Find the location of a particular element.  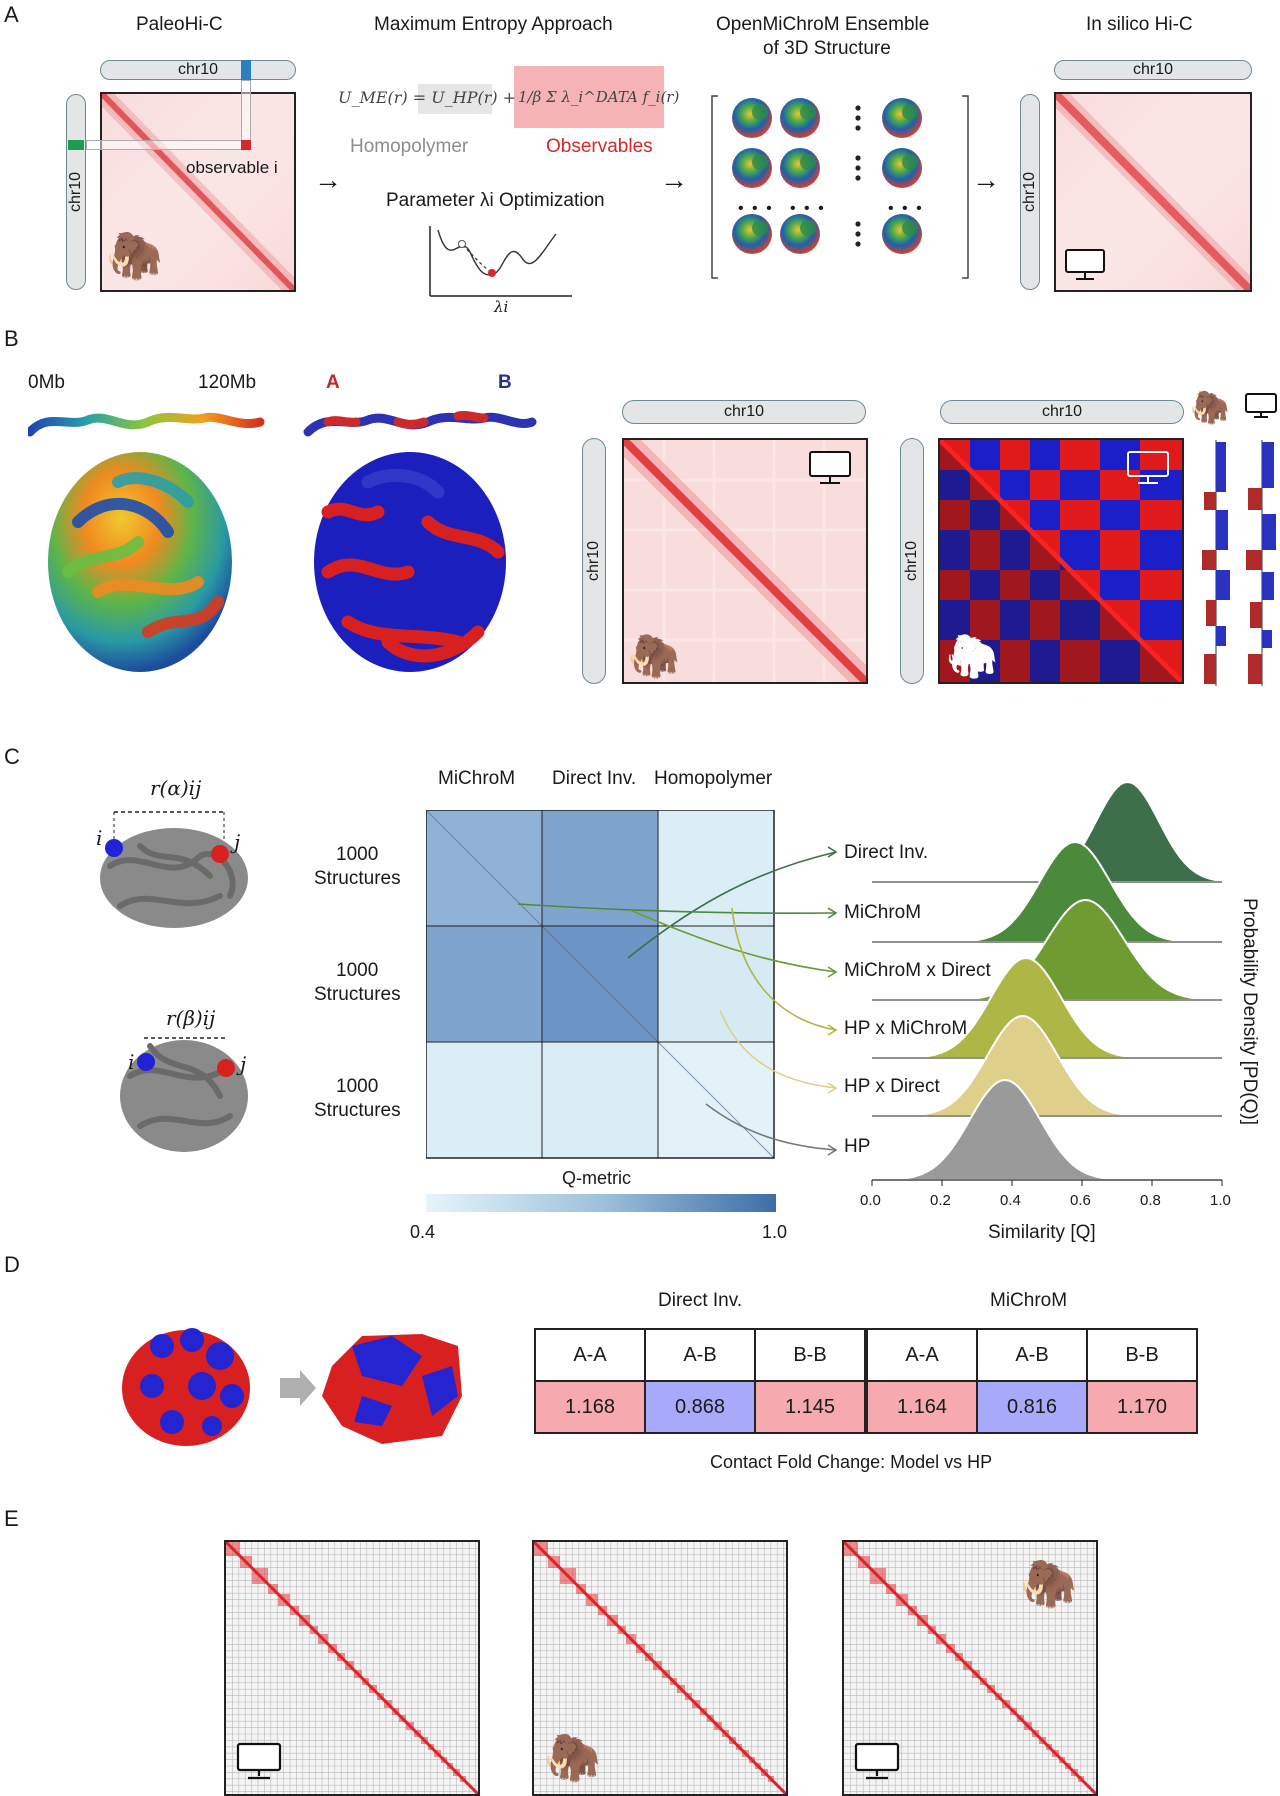

optimization-label: Parameter λi Optimization is located at coordinates (495, 200).